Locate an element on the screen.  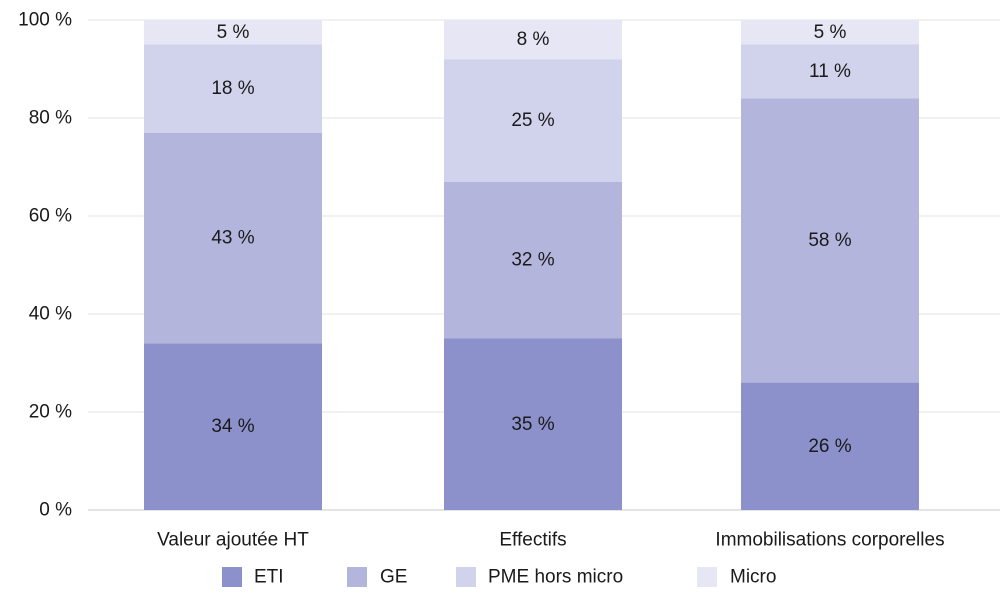
legend-label: Micro is located at coordinates (753, 577).